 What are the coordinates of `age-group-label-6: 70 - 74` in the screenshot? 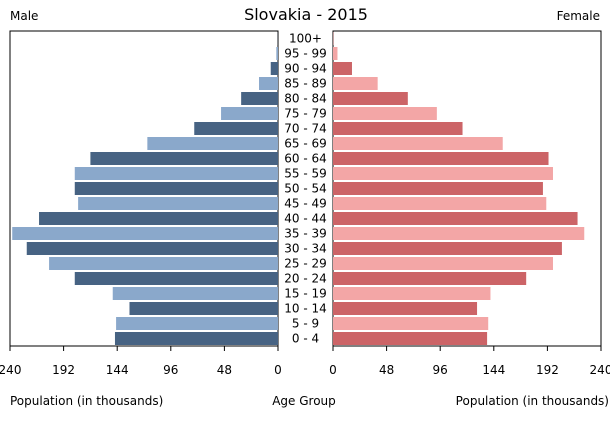 It's located at (305, 129).